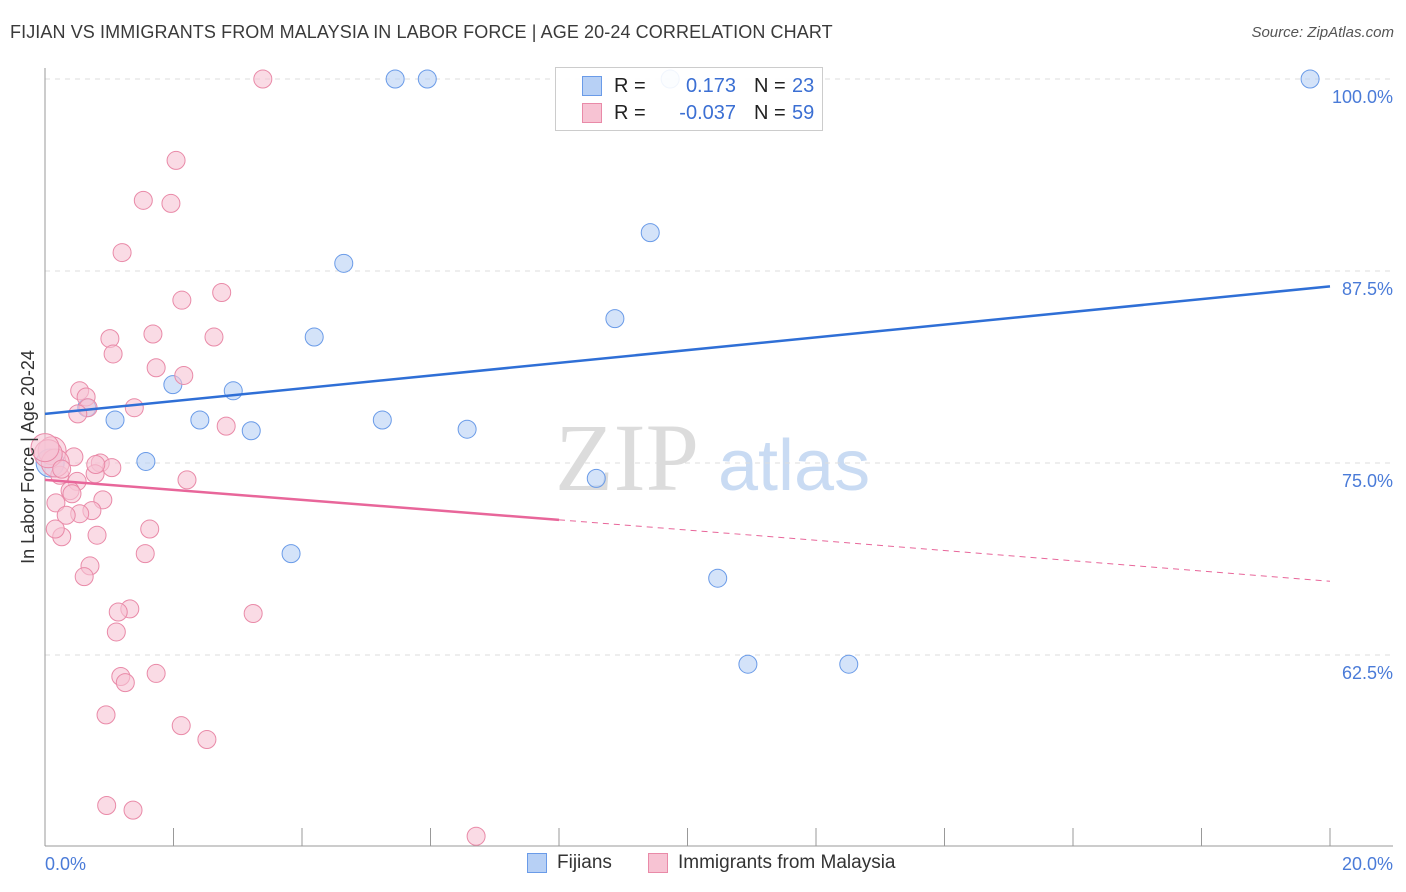 Image resolution: width=1406 pixels, height=892 pixels. What do you see at coordinates (1367, 289) in the screenshot?
I see `y-tick-label: 87.5%` at bounding box center [1367, 289].